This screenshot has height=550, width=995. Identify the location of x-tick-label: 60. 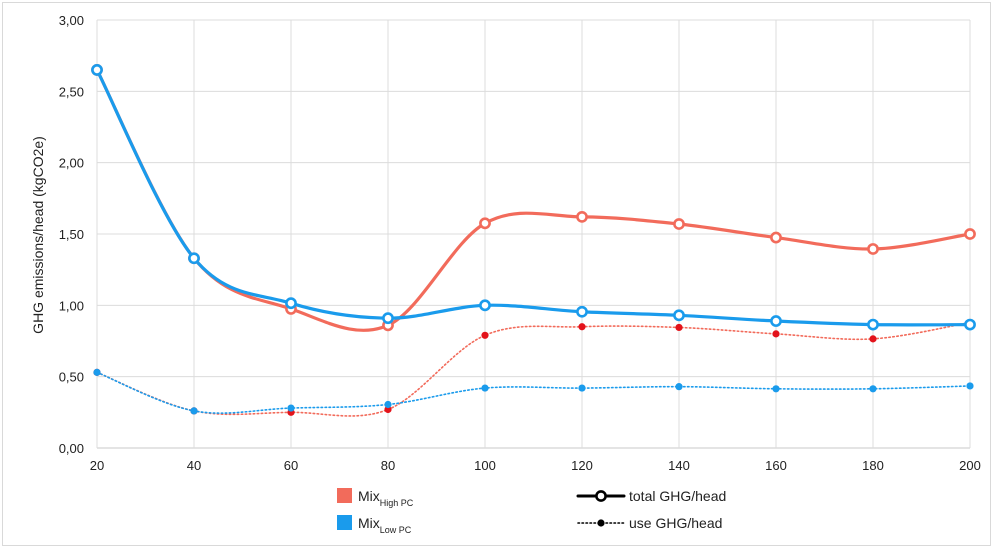
(291, 465).